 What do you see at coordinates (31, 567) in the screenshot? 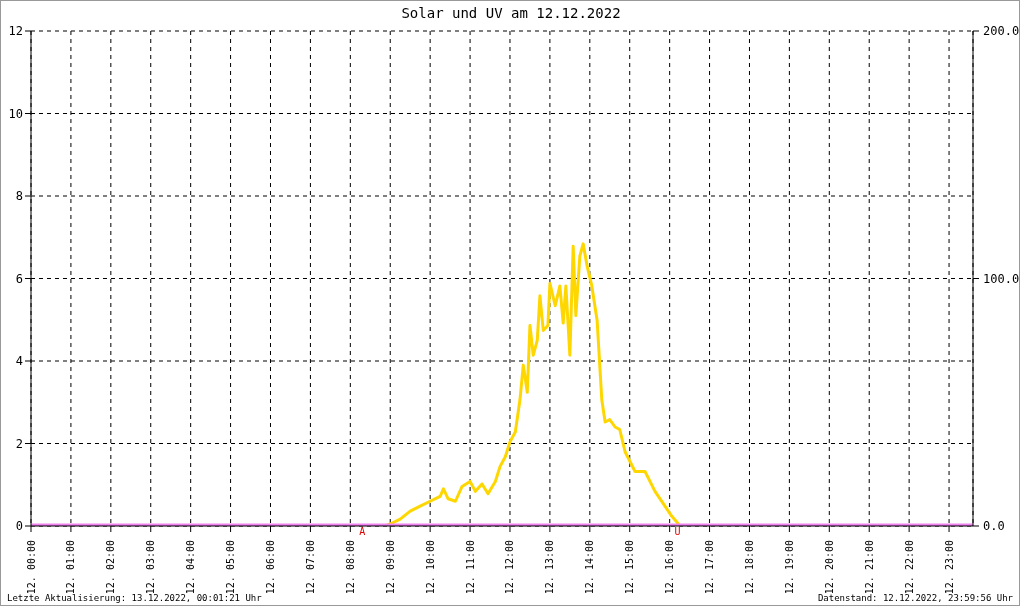
I see `x-tick-label: 12. 00:00` at bounding box center [31, 567].